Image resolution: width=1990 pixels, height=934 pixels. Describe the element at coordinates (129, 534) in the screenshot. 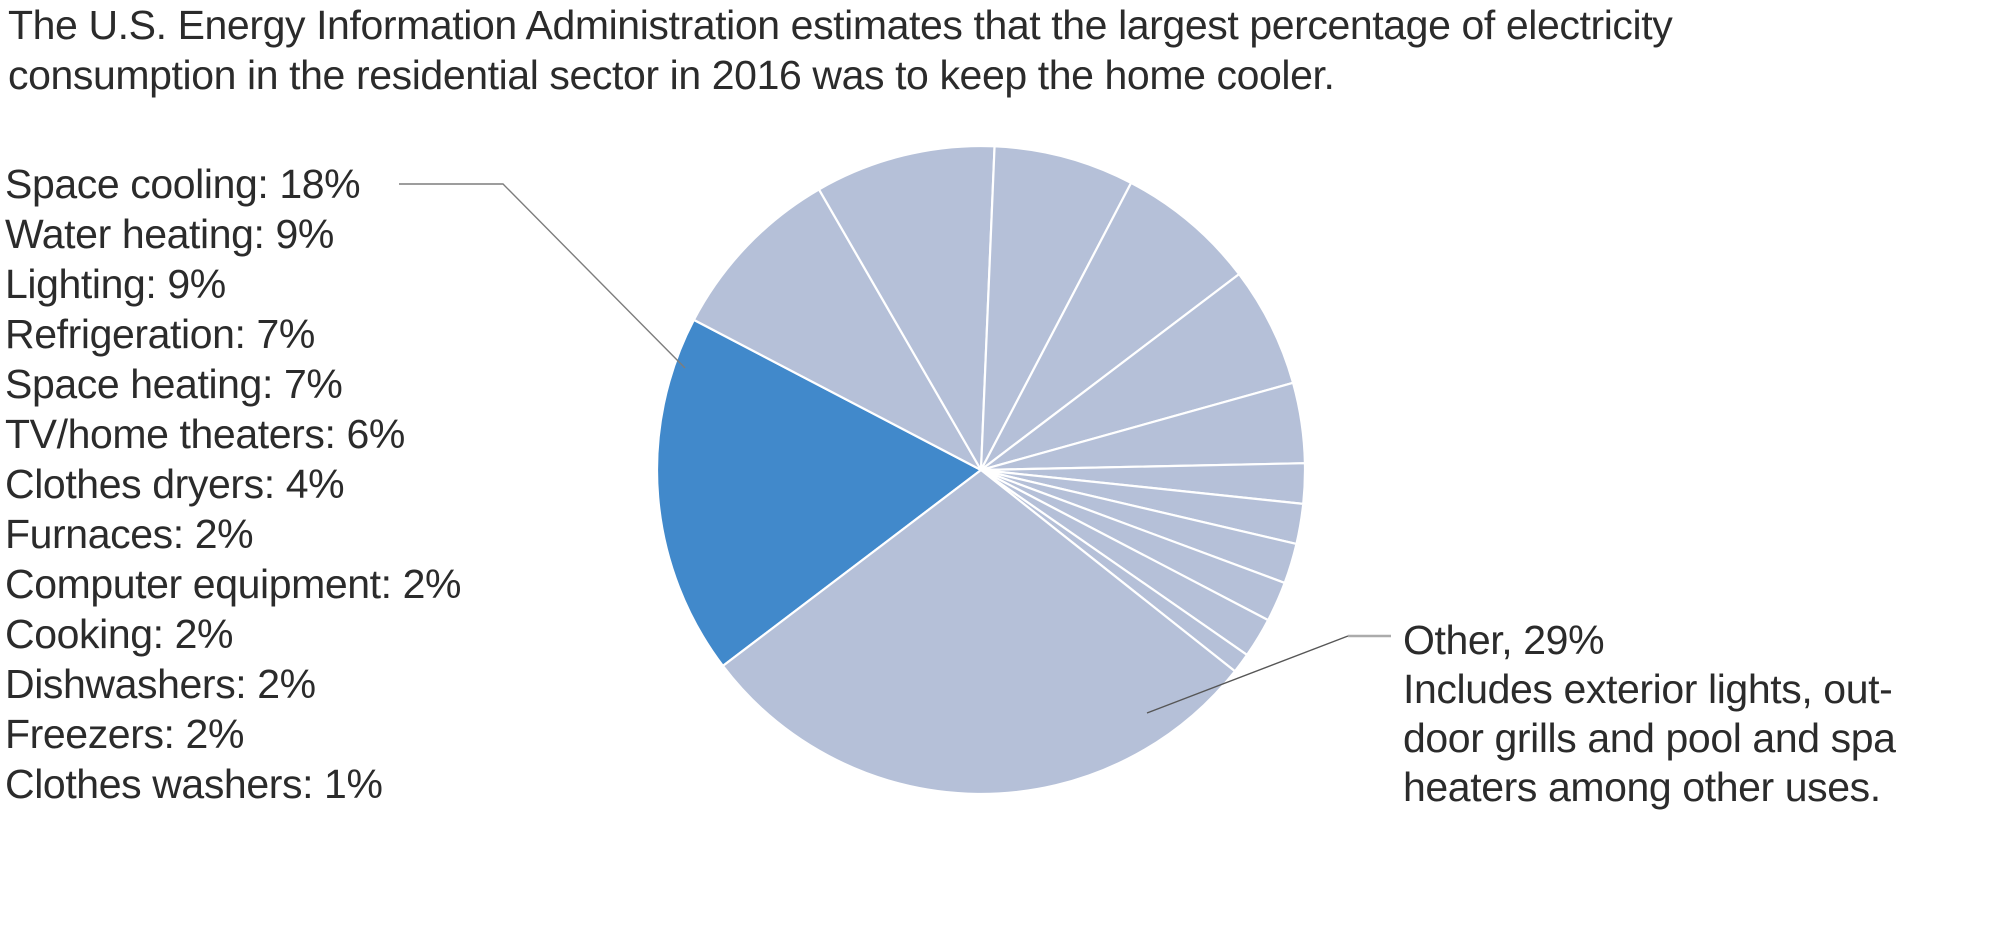

I see `legend-item-furnaces: Furnaces: 2%` at that location.